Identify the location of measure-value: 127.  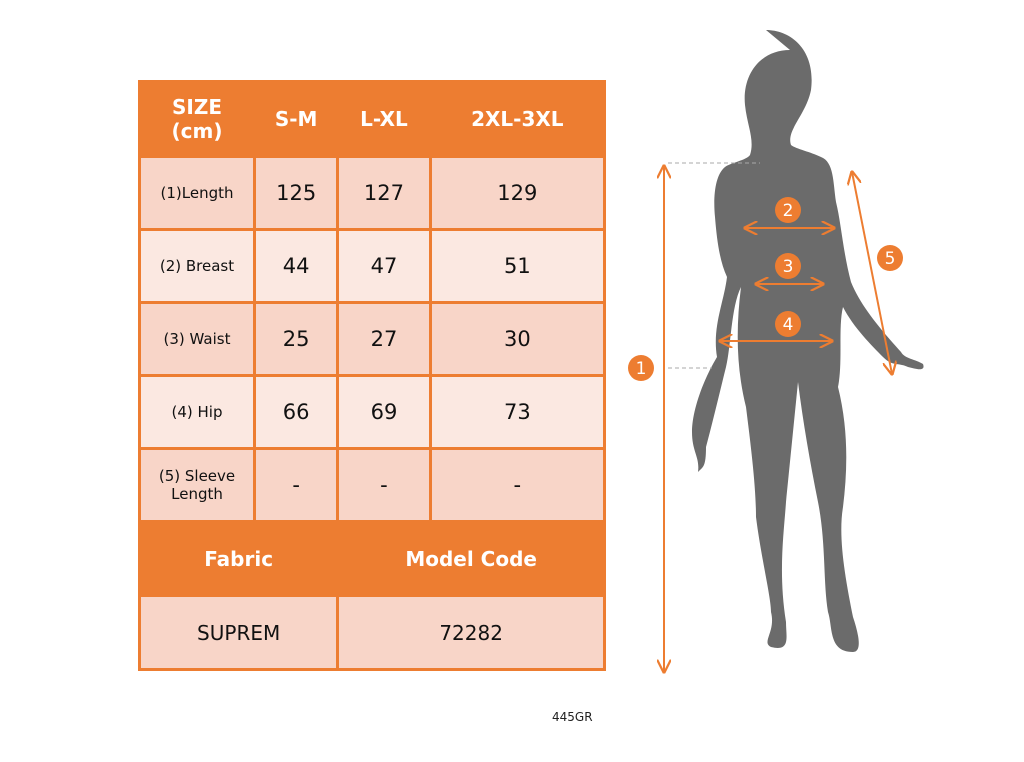
(384, 193).